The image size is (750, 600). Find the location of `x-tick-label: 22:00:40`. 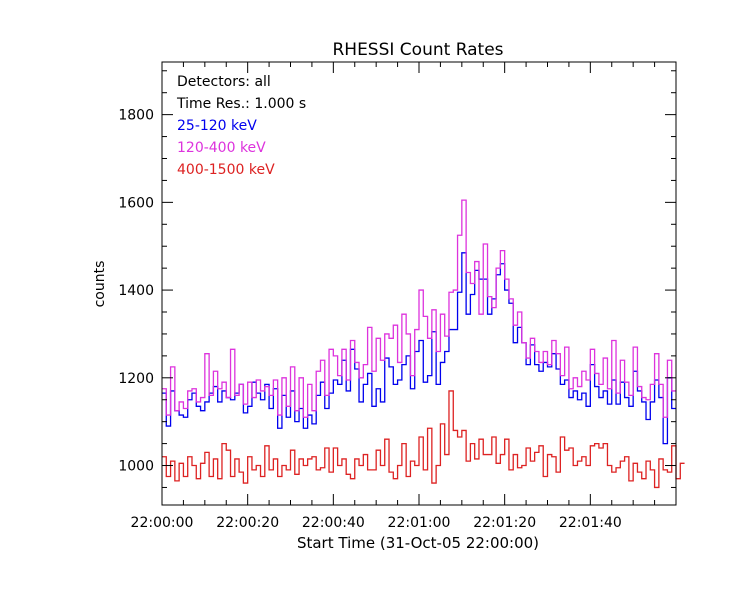

x-tick-label: 22:00:40 is located at coordinates (333, 523).